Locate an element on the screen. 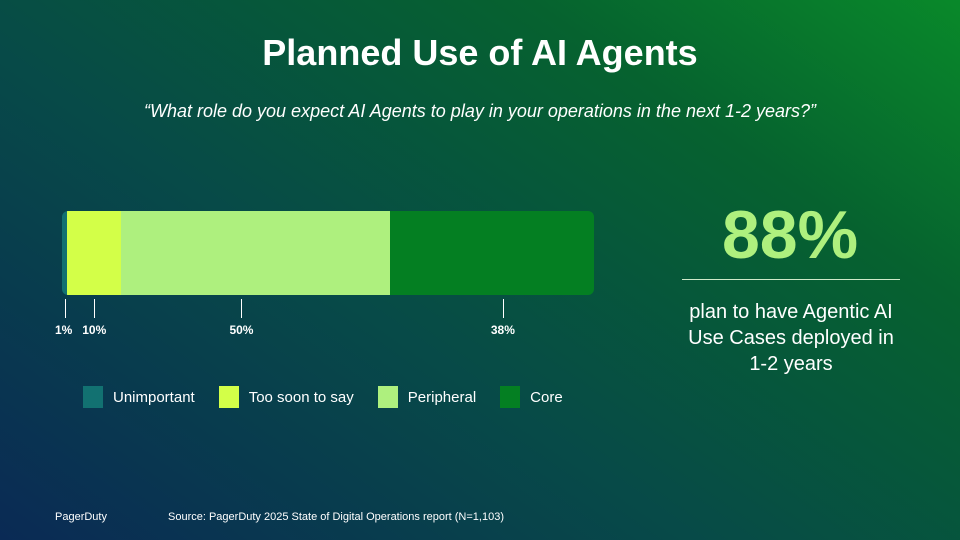 The image size is (960, 540). legend: Unimportant Too soon to say Peripheral Core is located at coordinates (335, 397).